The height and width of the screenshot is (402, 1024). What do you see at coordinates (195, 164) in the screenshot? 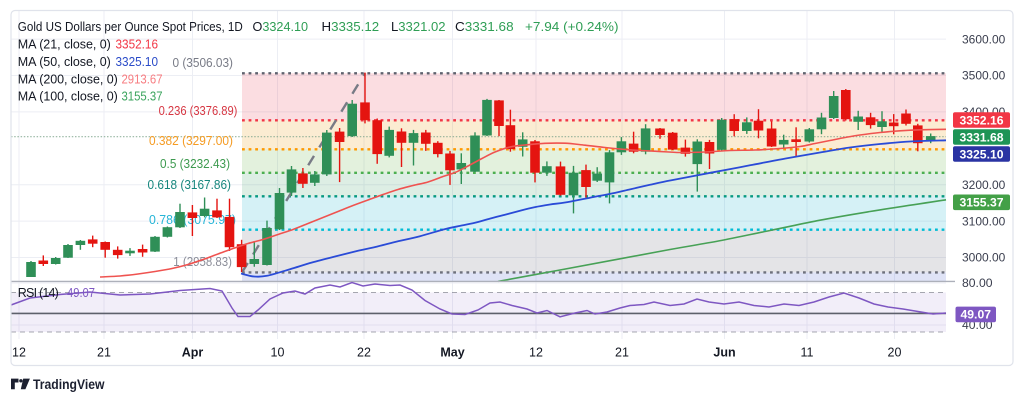
I see `svg-text: 0.5 (3232.43)` at bounding box center [195, 164].